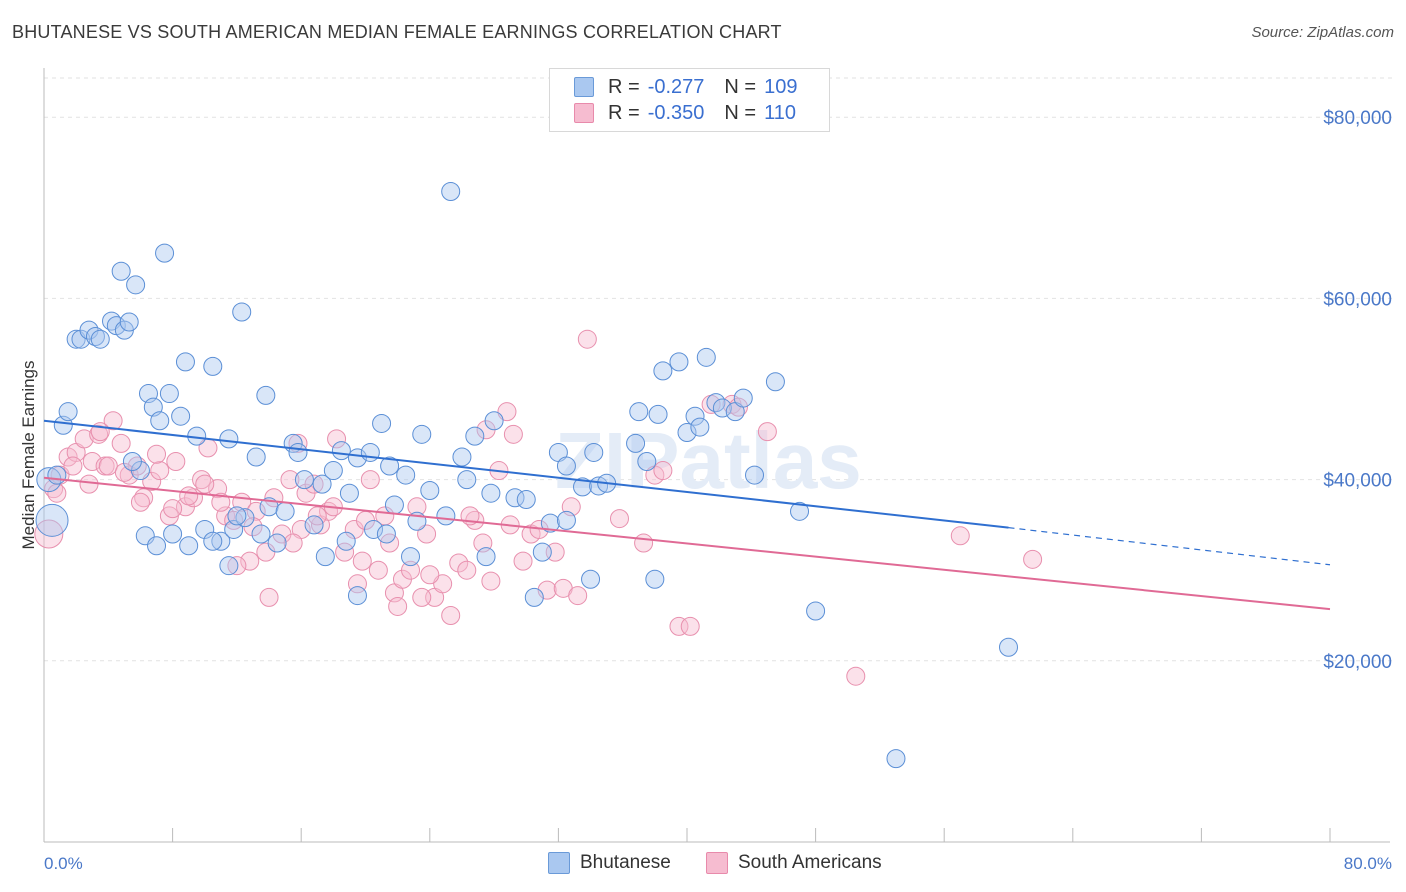  I want to click on legend-row-bhutanese: R = -0.277 N = 109, so click(685, 87).